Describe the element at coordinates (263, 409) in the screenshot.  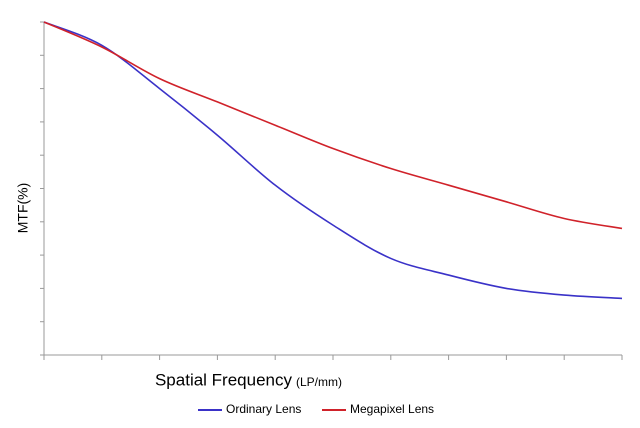
I see `legend-label: Ordinary Lens` at that location.